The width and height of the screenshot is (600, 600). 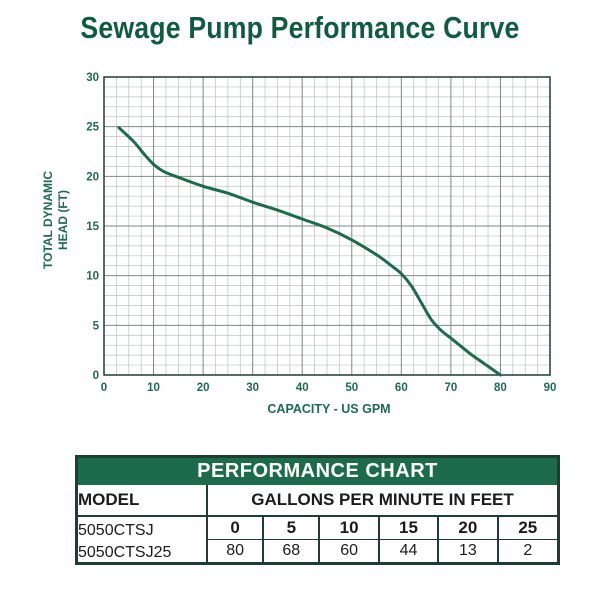 What do you see at coordinates (234, 528) in the screenshot?
I see `head-ft-cell: 0` at bounding box center [234, 528].